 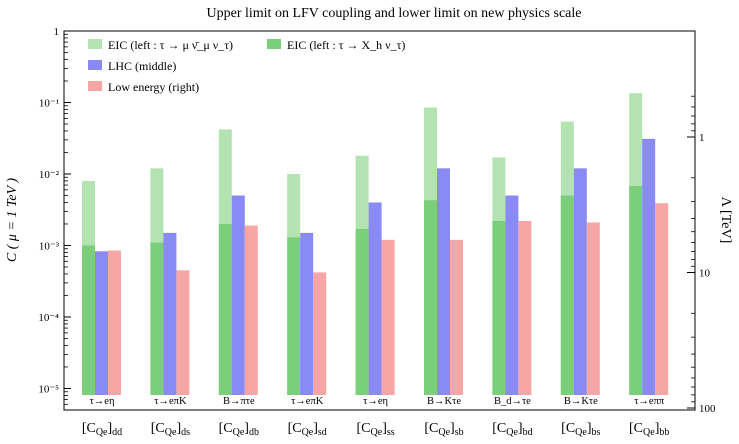 What do you see at coordinates (320, 333) in the screenshot?
I see `bar-low-3-cqesd` at bounding box center [320, 333].